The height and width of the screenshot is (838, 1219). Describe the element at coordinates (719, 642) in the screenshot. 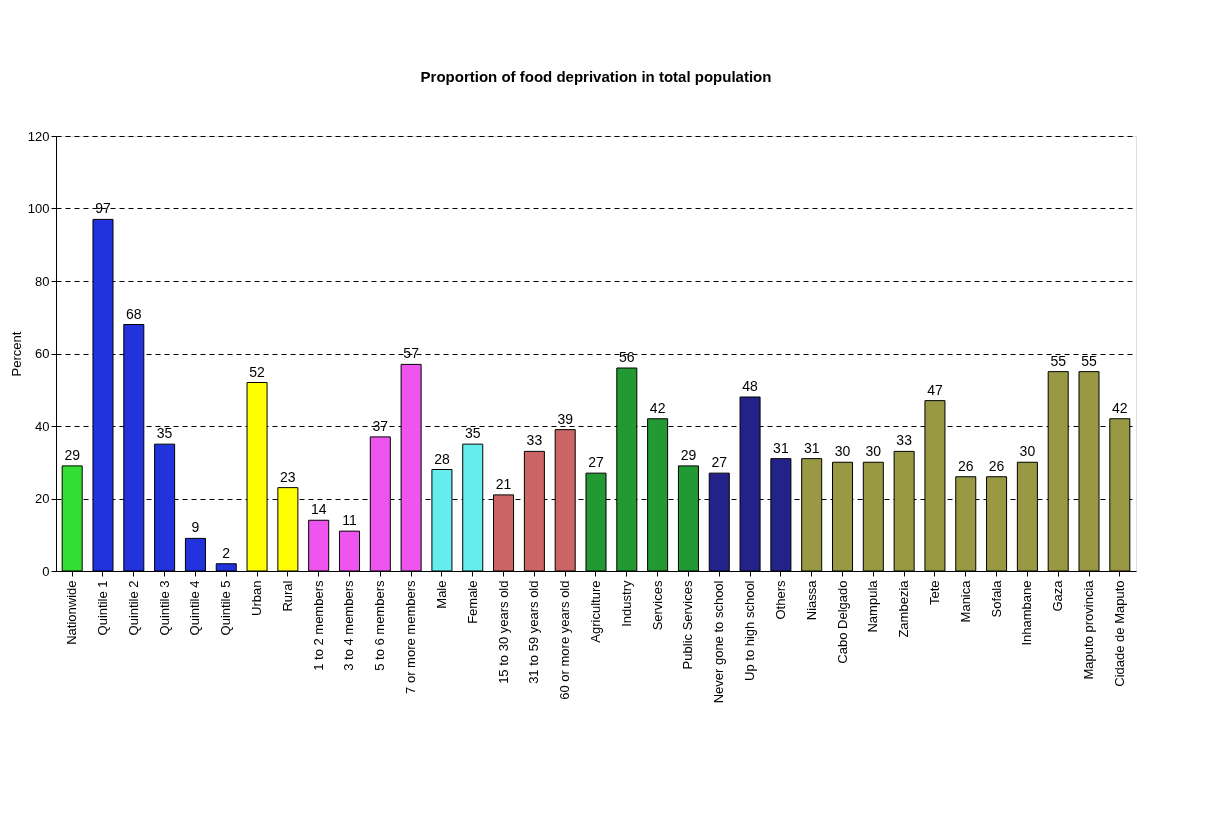

I see `x-tick-label: Never gone to school` at that location.